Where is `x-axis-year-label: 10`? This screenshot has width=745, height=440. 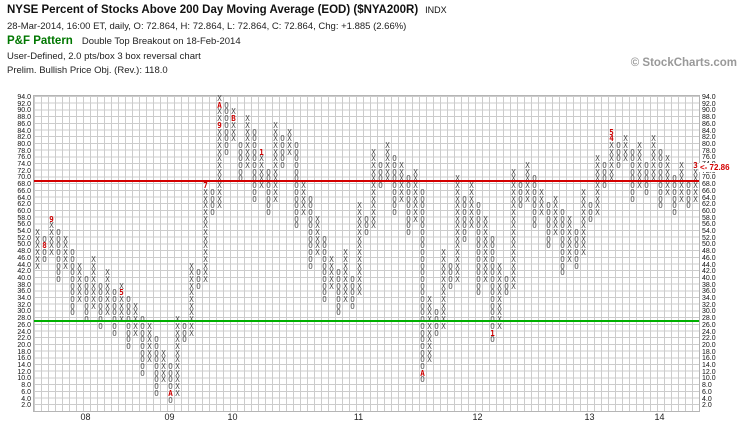 x-axis-year-label: 10 is located at coordinates (232, 417).